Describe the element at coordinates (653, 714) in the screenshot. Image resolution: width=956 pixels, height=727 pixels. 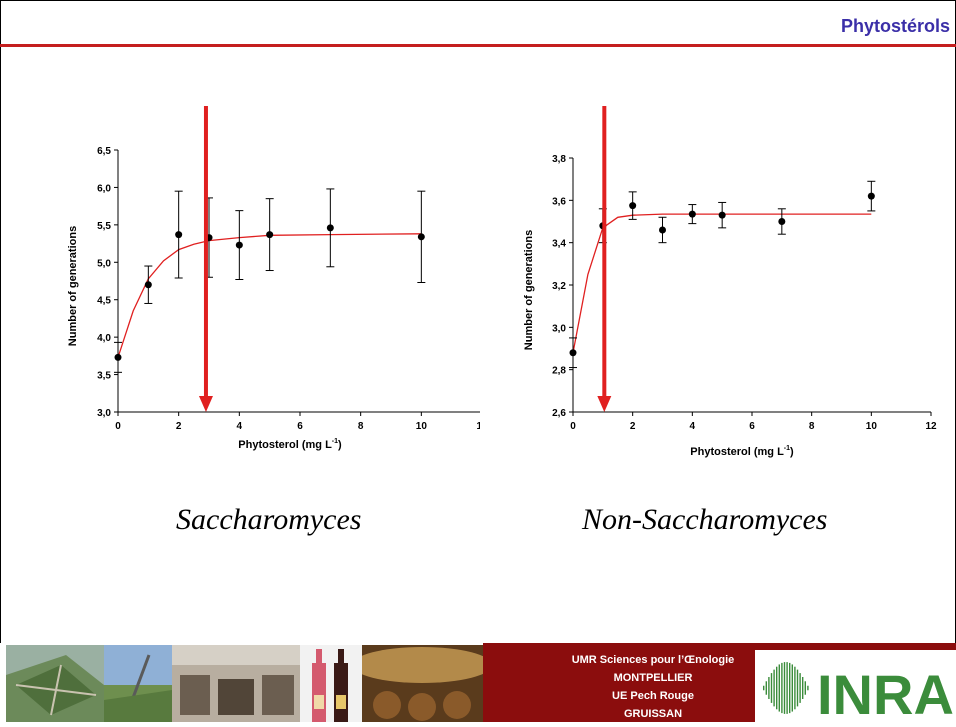
I see `lab-line-4: GRUISSAN` at that location.